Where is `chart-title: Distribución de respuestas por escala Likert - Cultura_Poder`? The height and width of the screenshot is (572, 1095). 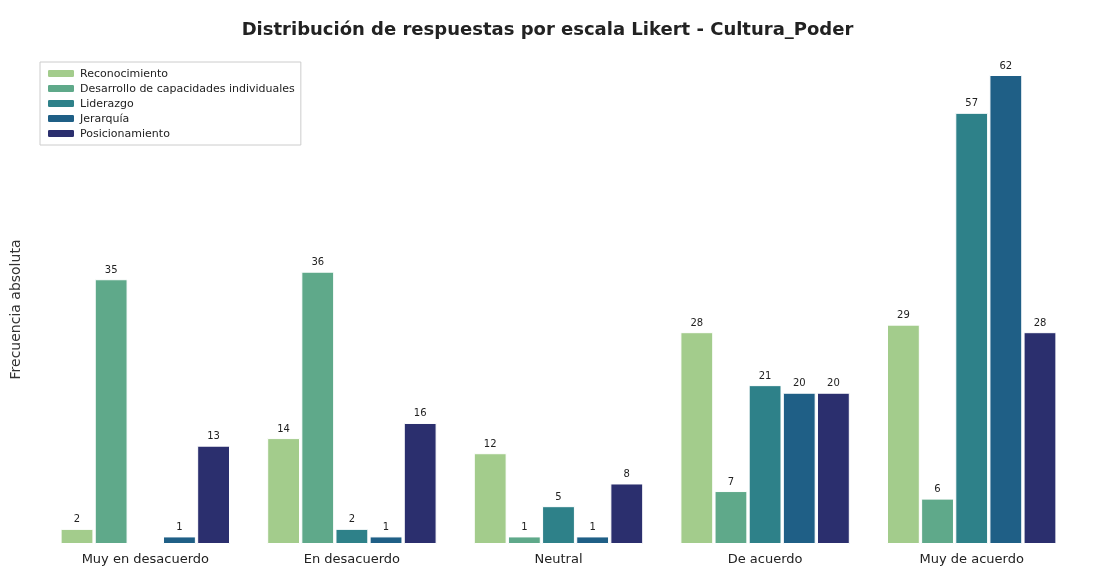
chart-title: Distribución de respuestas por escala Likert - Cultura_Poder is located at coordinates (547, 28).